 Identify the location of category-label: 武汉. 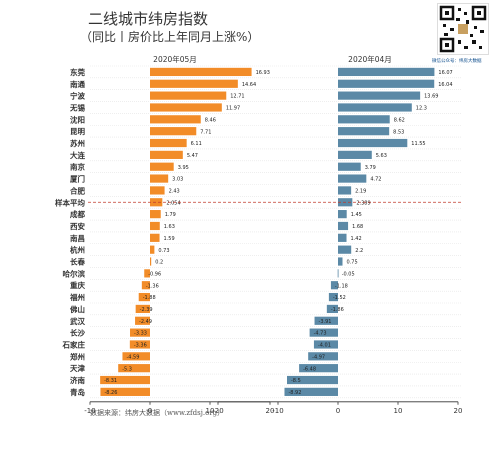
(77, 321).